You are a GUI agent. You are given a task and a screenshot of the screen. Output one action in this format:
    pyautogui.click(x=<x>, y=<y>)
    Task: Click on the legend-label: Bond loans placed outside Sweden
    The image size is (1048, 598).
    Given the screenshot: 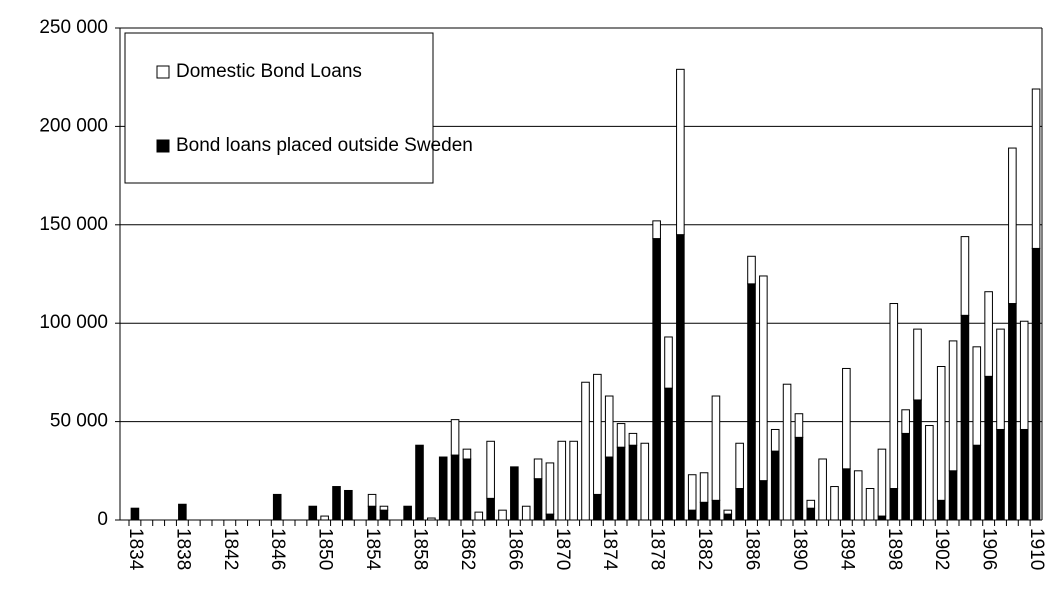 What is the action you would take?
    pyautogui.click(x=324, y=145)
    